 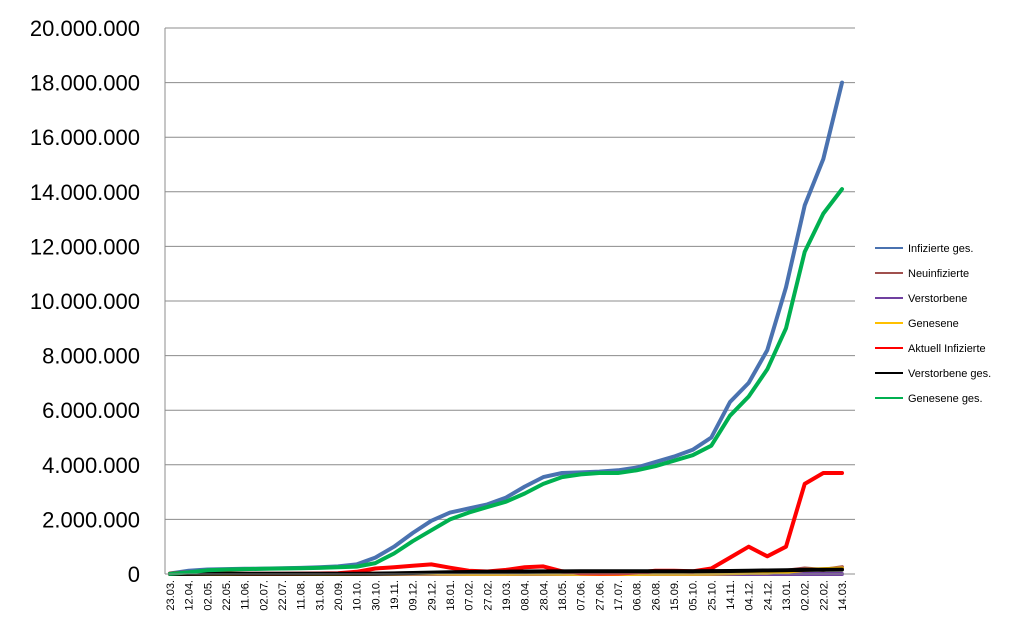 I want to click on y-tick-label: 0, so click(x=134, y=574).